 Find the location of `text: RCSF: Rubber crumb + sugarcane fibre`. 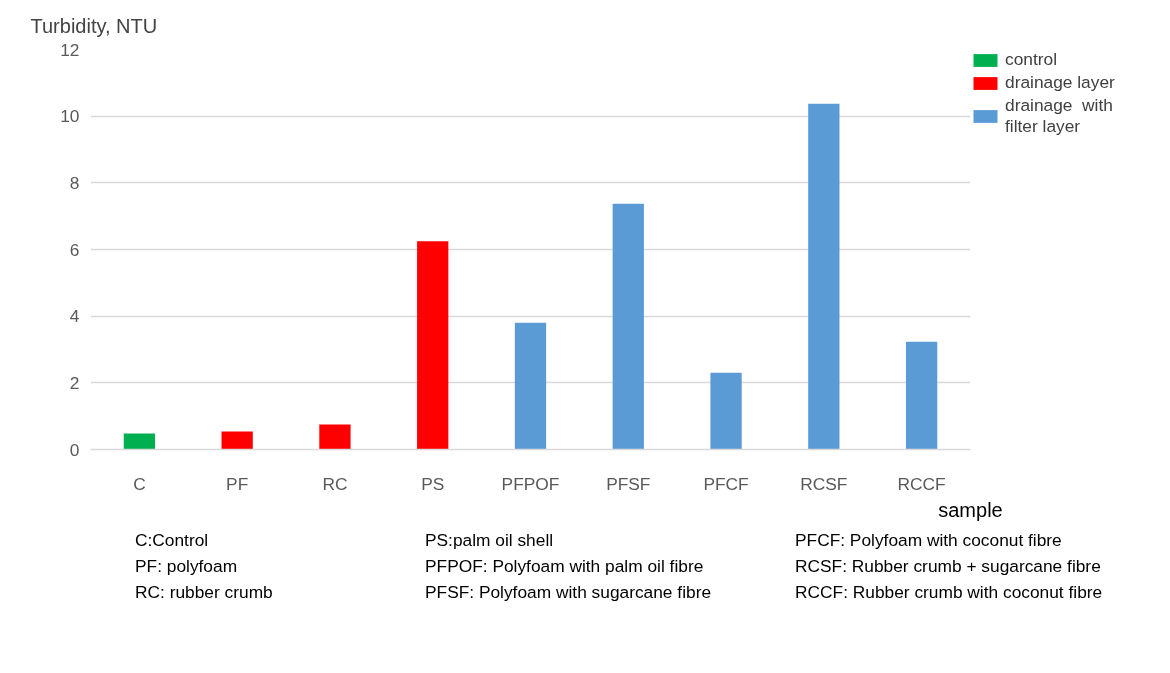

text: RCSF: Rubber crumb + sugarcane fibre is located at coordinates (948, 566).